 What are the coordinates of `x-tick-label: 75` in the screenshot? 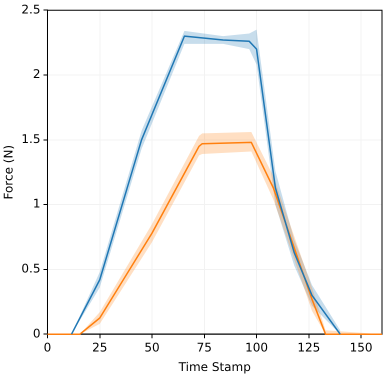 It's located at (204, 347).